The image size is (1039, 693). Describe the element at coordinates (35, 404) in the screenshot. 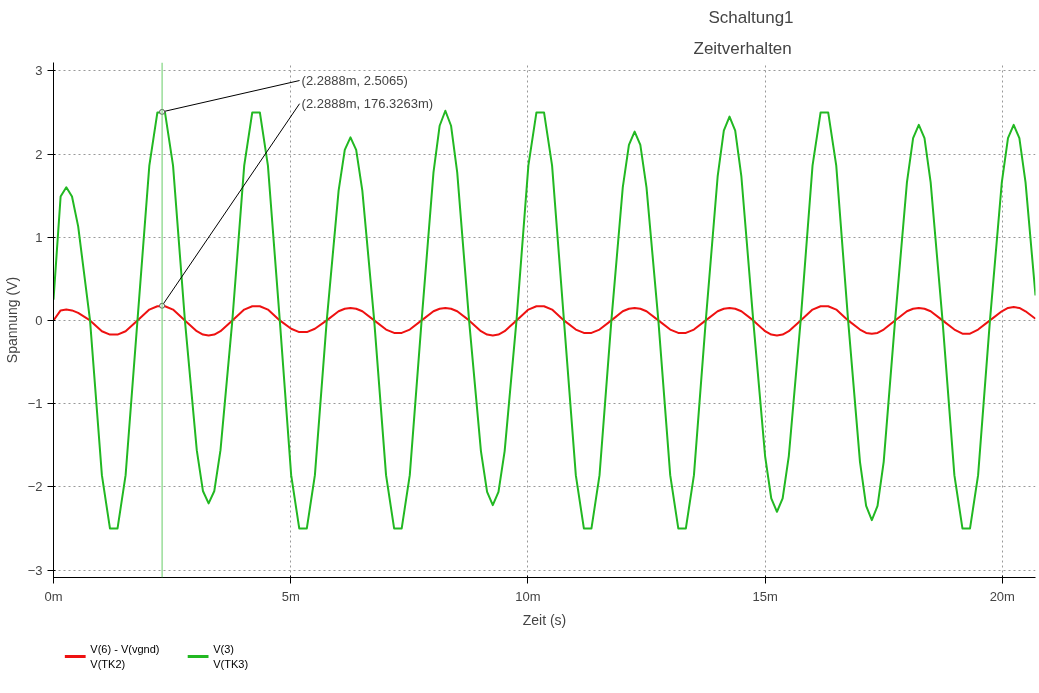

I see `y-tick-label: −1` at that location.